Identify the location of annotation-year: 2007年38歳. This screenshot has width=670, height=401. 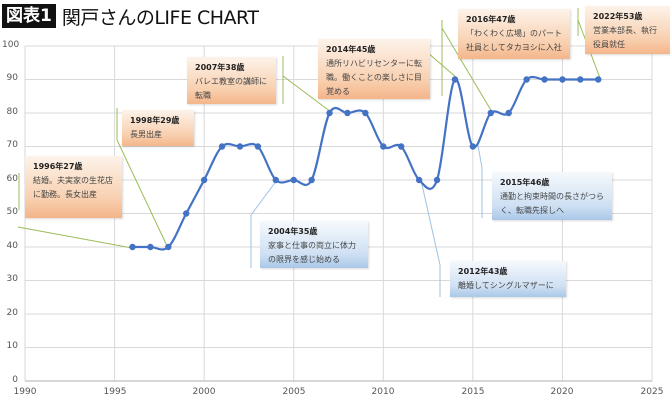
(220, 67).